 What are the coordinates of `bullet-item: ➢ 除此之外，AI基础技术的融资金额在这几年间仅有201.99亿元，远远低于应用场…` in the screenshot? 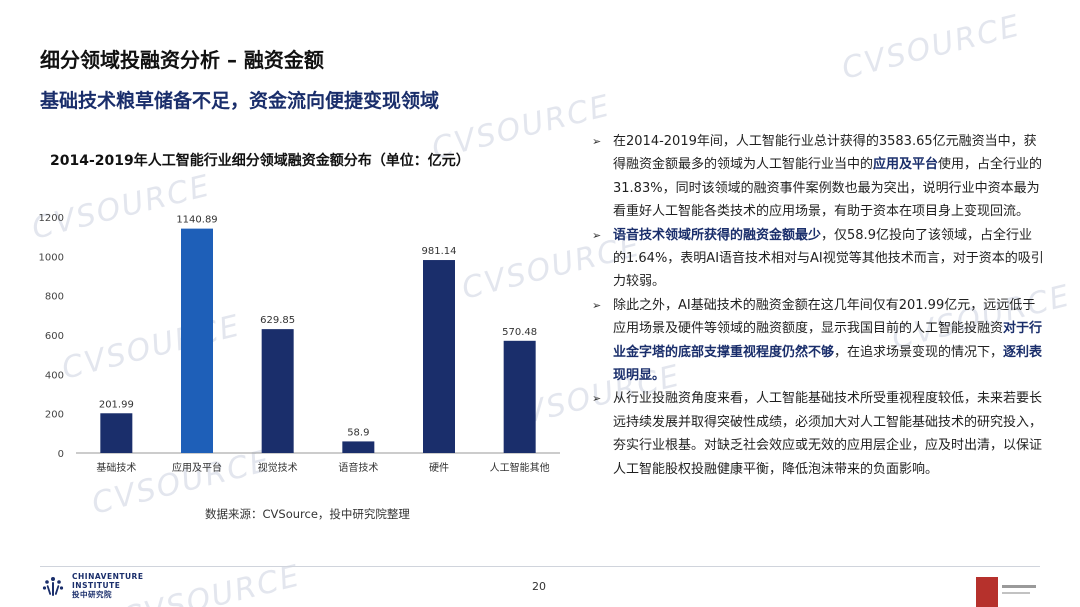 It's located at (818, 341).